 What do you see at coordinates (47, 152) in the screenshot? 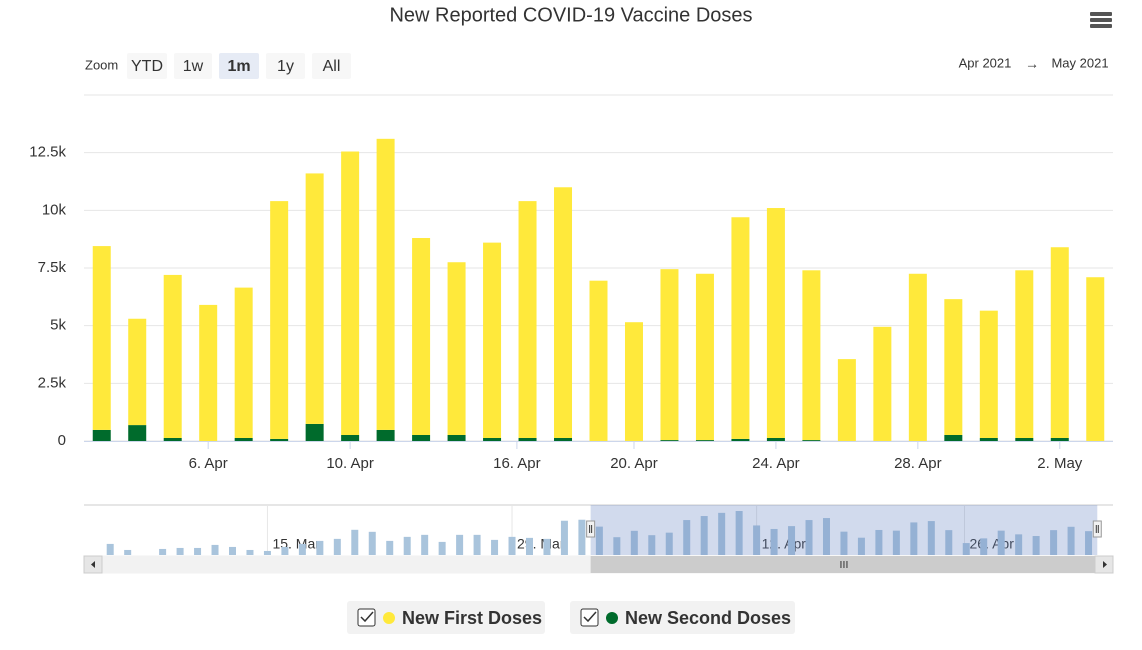
I see `y-tick-label: 12.5k` at bounding box center [47, 152].